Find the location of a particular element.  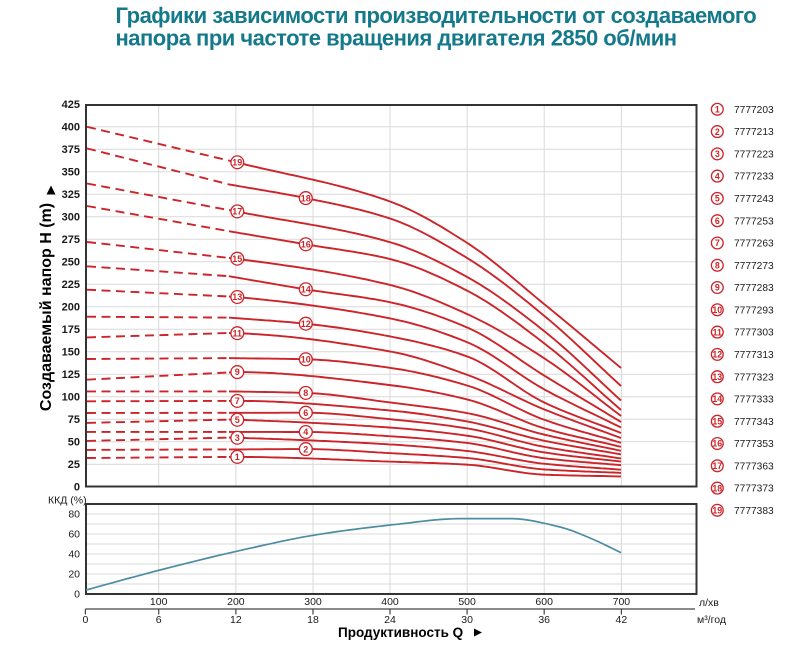

svg-text: 7777323 is located at coordinates (754, 377).